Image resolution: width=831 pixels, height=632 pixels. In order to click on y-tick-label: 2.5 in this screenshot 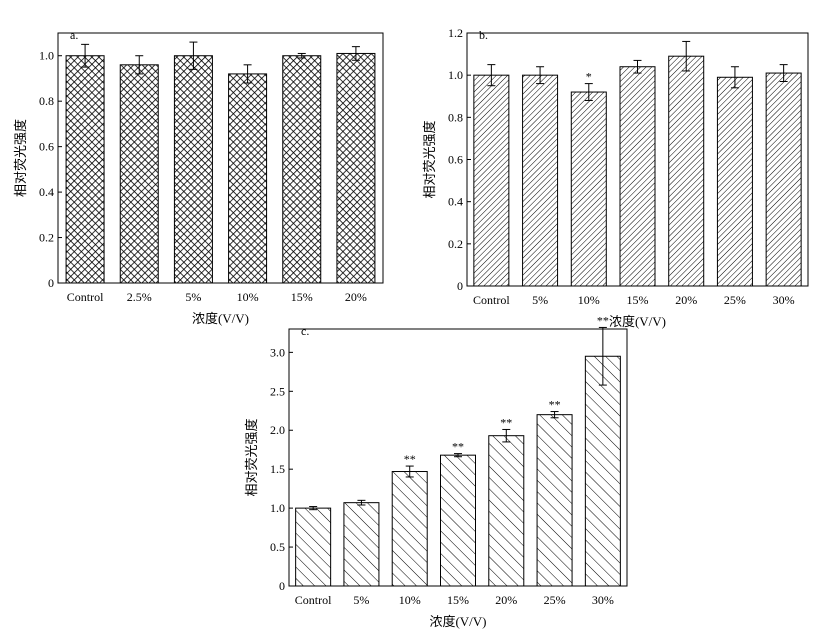, I will do `click(277, 391)`.